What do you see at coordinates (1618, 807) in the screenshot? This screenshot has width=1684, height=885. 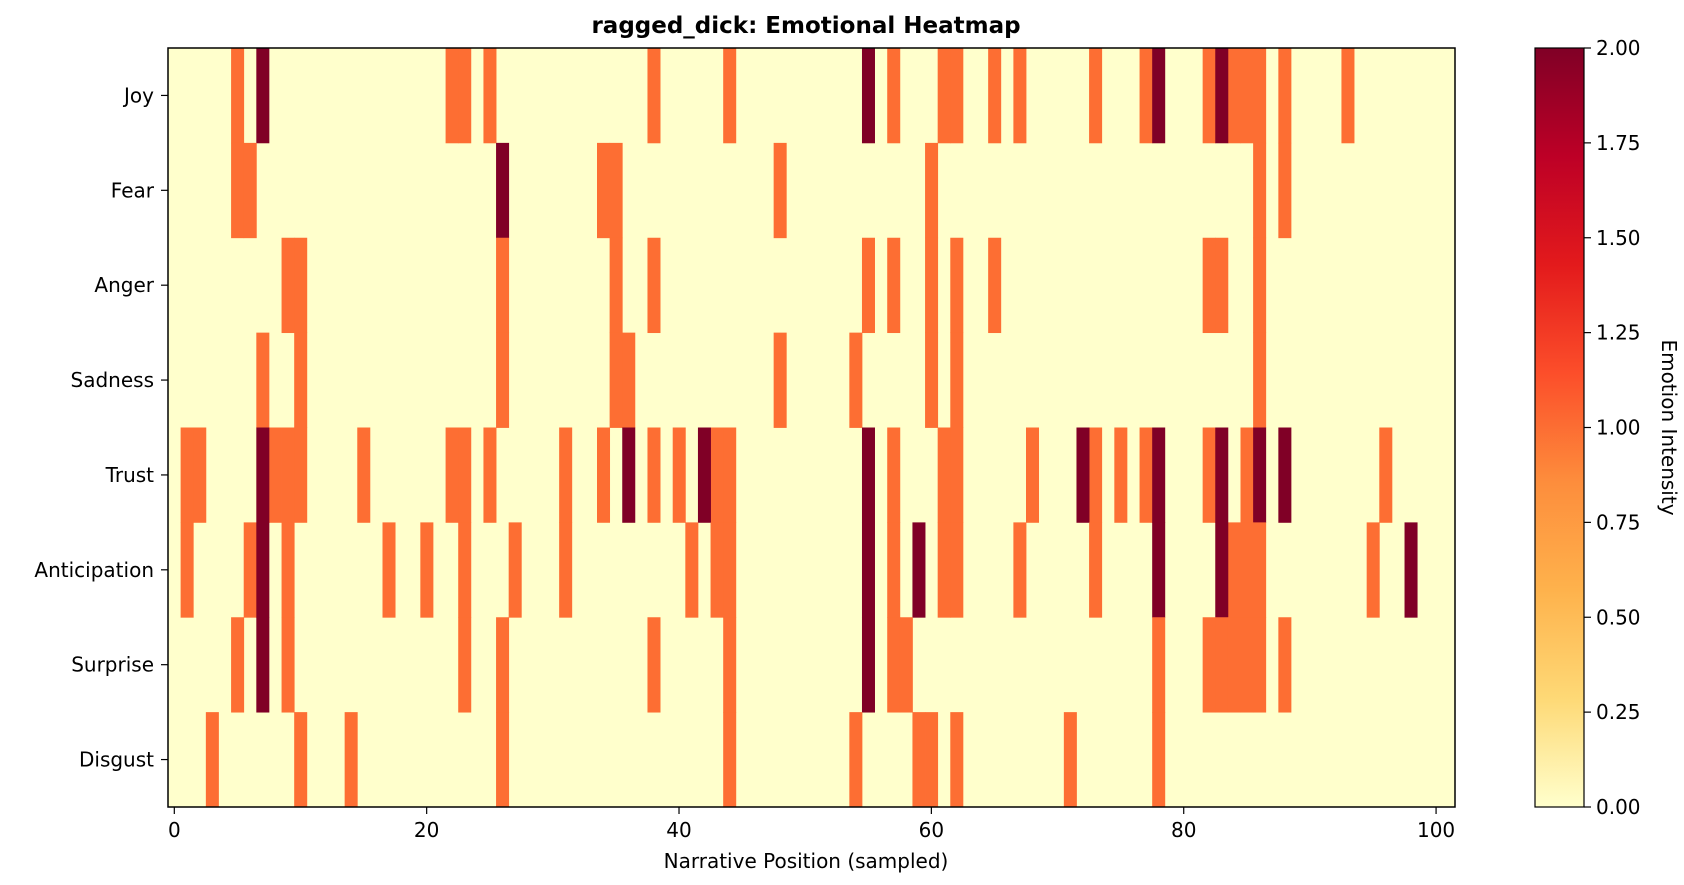 I see `colorbar-tick-label-0: 0.00` at bounding box center [1618, 807].